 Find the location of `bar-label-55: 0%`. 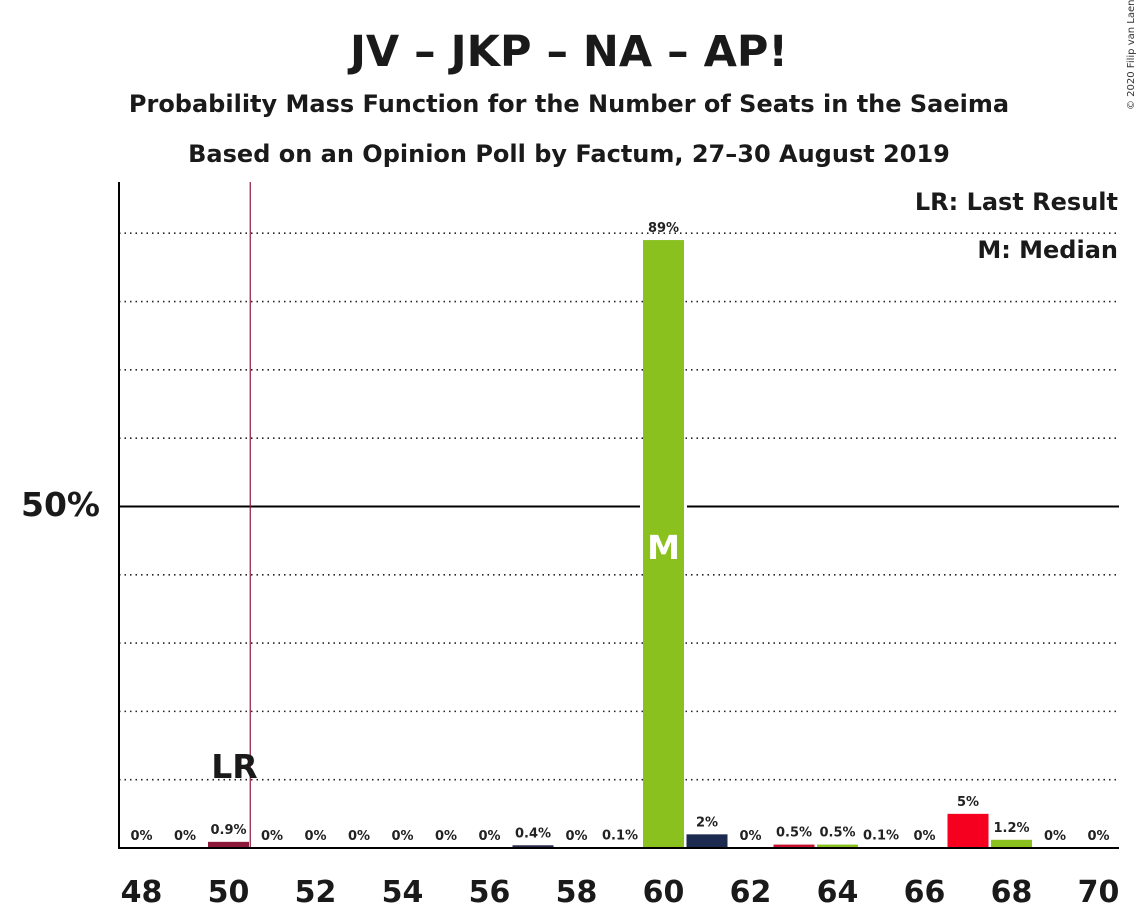

bar-label-55: 0% is located at coordinates (446, 836).